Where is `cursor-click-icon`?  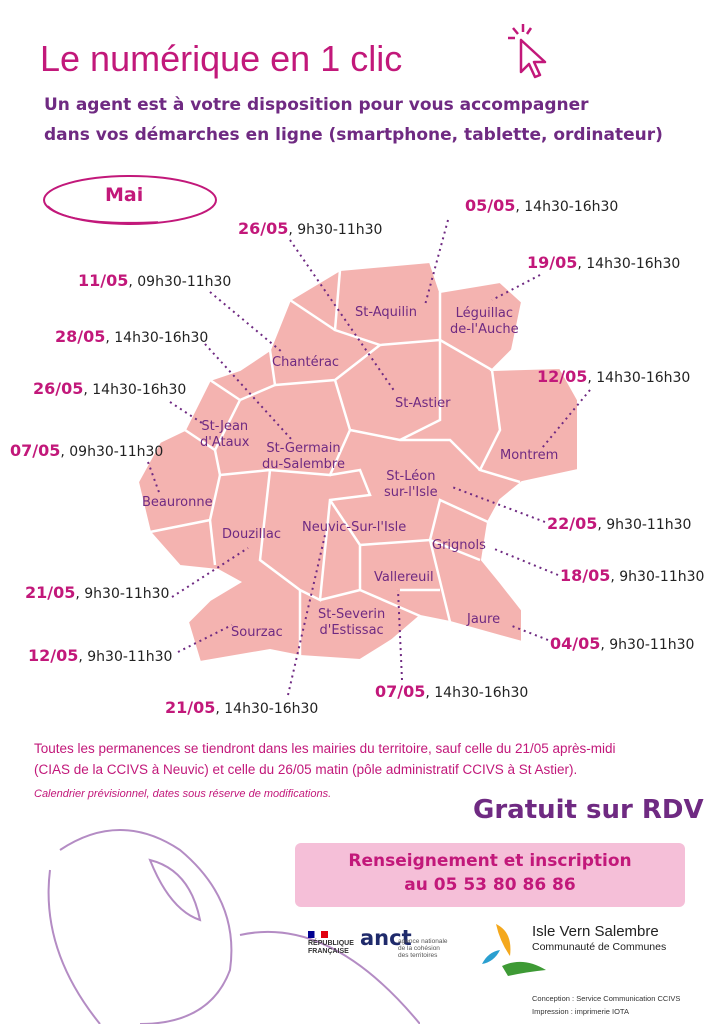 cursor-click-icon is located at coordinates (527, 51).